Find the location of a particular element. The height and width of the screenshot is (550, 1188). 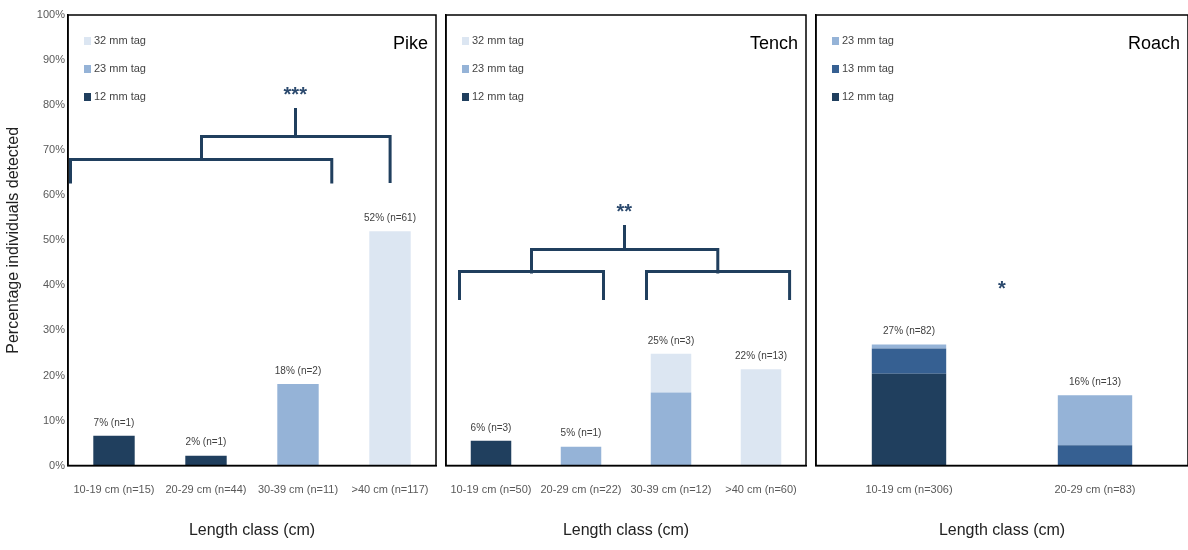

text: Pike is located at coordinates (410, 42).